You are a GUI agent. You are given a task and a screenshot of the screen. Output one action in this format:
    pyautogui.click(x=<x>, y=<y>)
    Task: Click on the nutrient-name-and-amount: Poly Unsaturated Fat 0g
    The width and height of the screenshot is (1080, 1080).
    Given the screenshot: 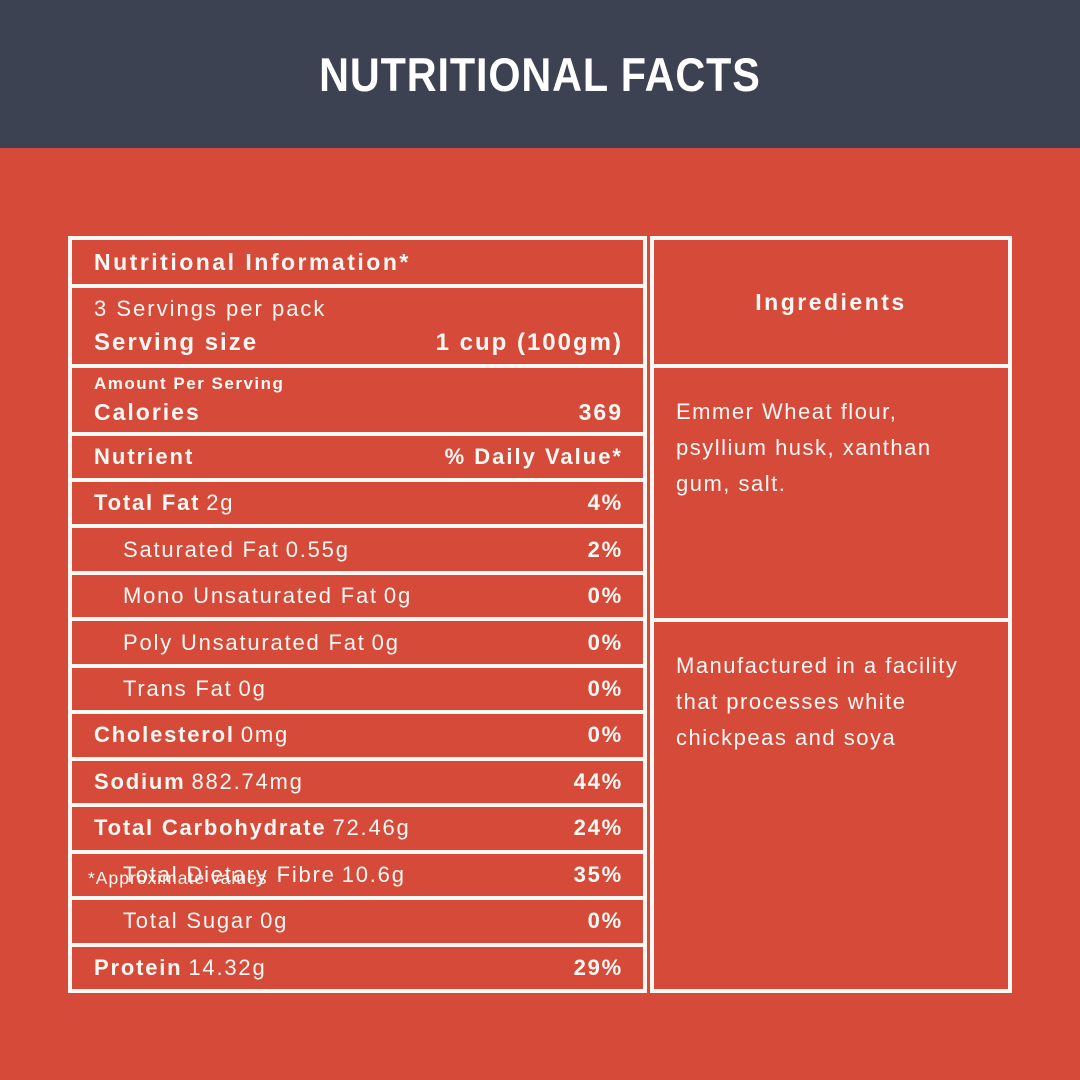 What is the action you would take?
    pyautogui.click(x=261, y=642)
    